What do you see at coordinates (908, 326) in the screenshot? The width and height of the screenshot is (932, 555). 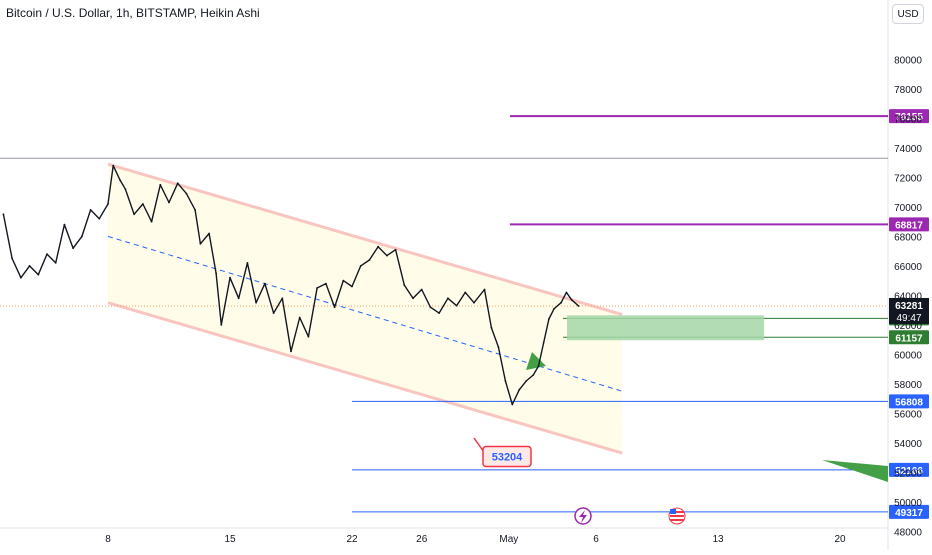 I see `y-tick-label: 62000` at bounding box center [908, 326].